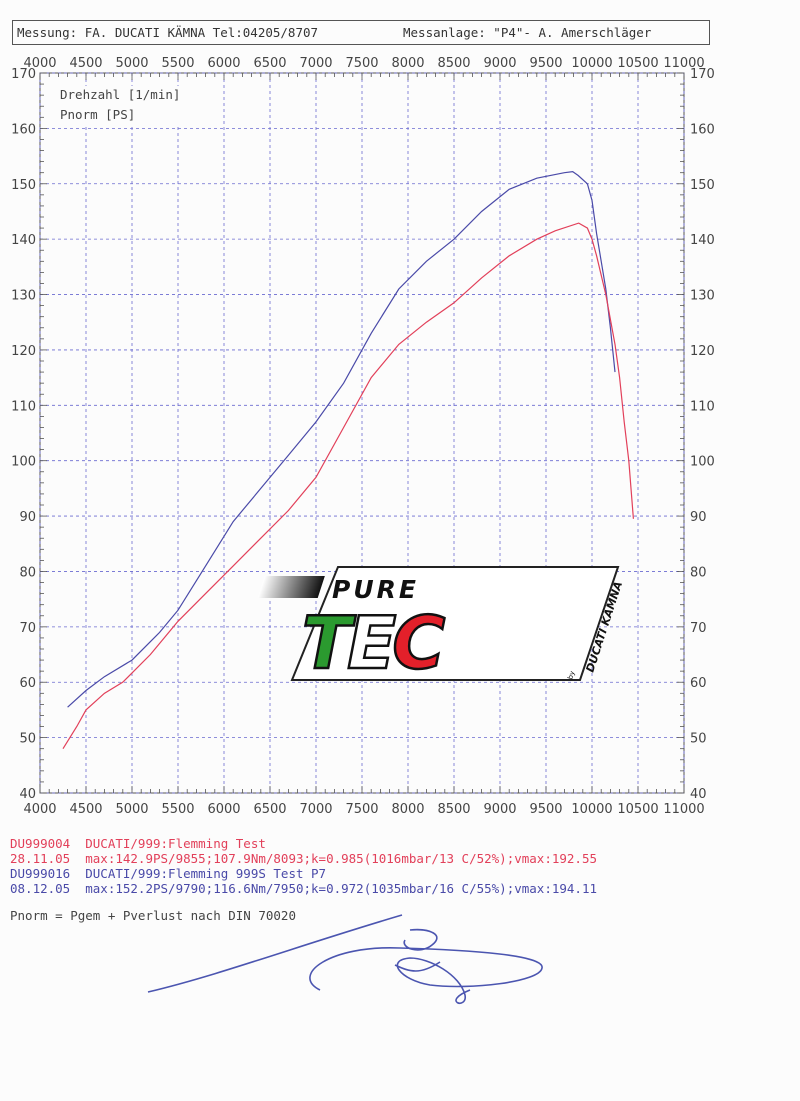 The width and height of the screenshot is (800, 1101). What do you see at coordinates (138, 843) in the screenshot?
I see `legend-run1-id: DU999004 DUCATI/999:Flemming Test` at bounding box center [138, 843].